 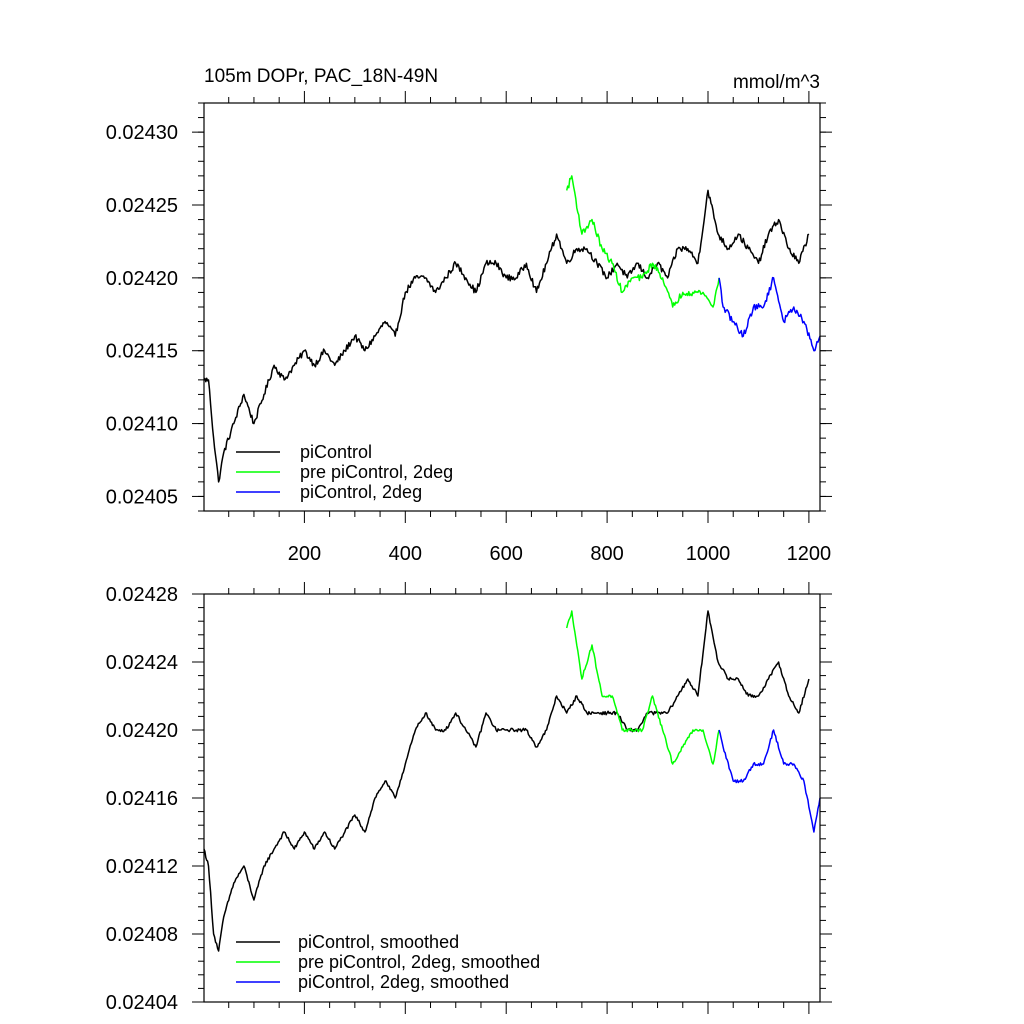 What do you see at coordinates (142, 867) in the screenshot?
I see `y-tick-label: 0.02412` at bounding box center [142, 867].